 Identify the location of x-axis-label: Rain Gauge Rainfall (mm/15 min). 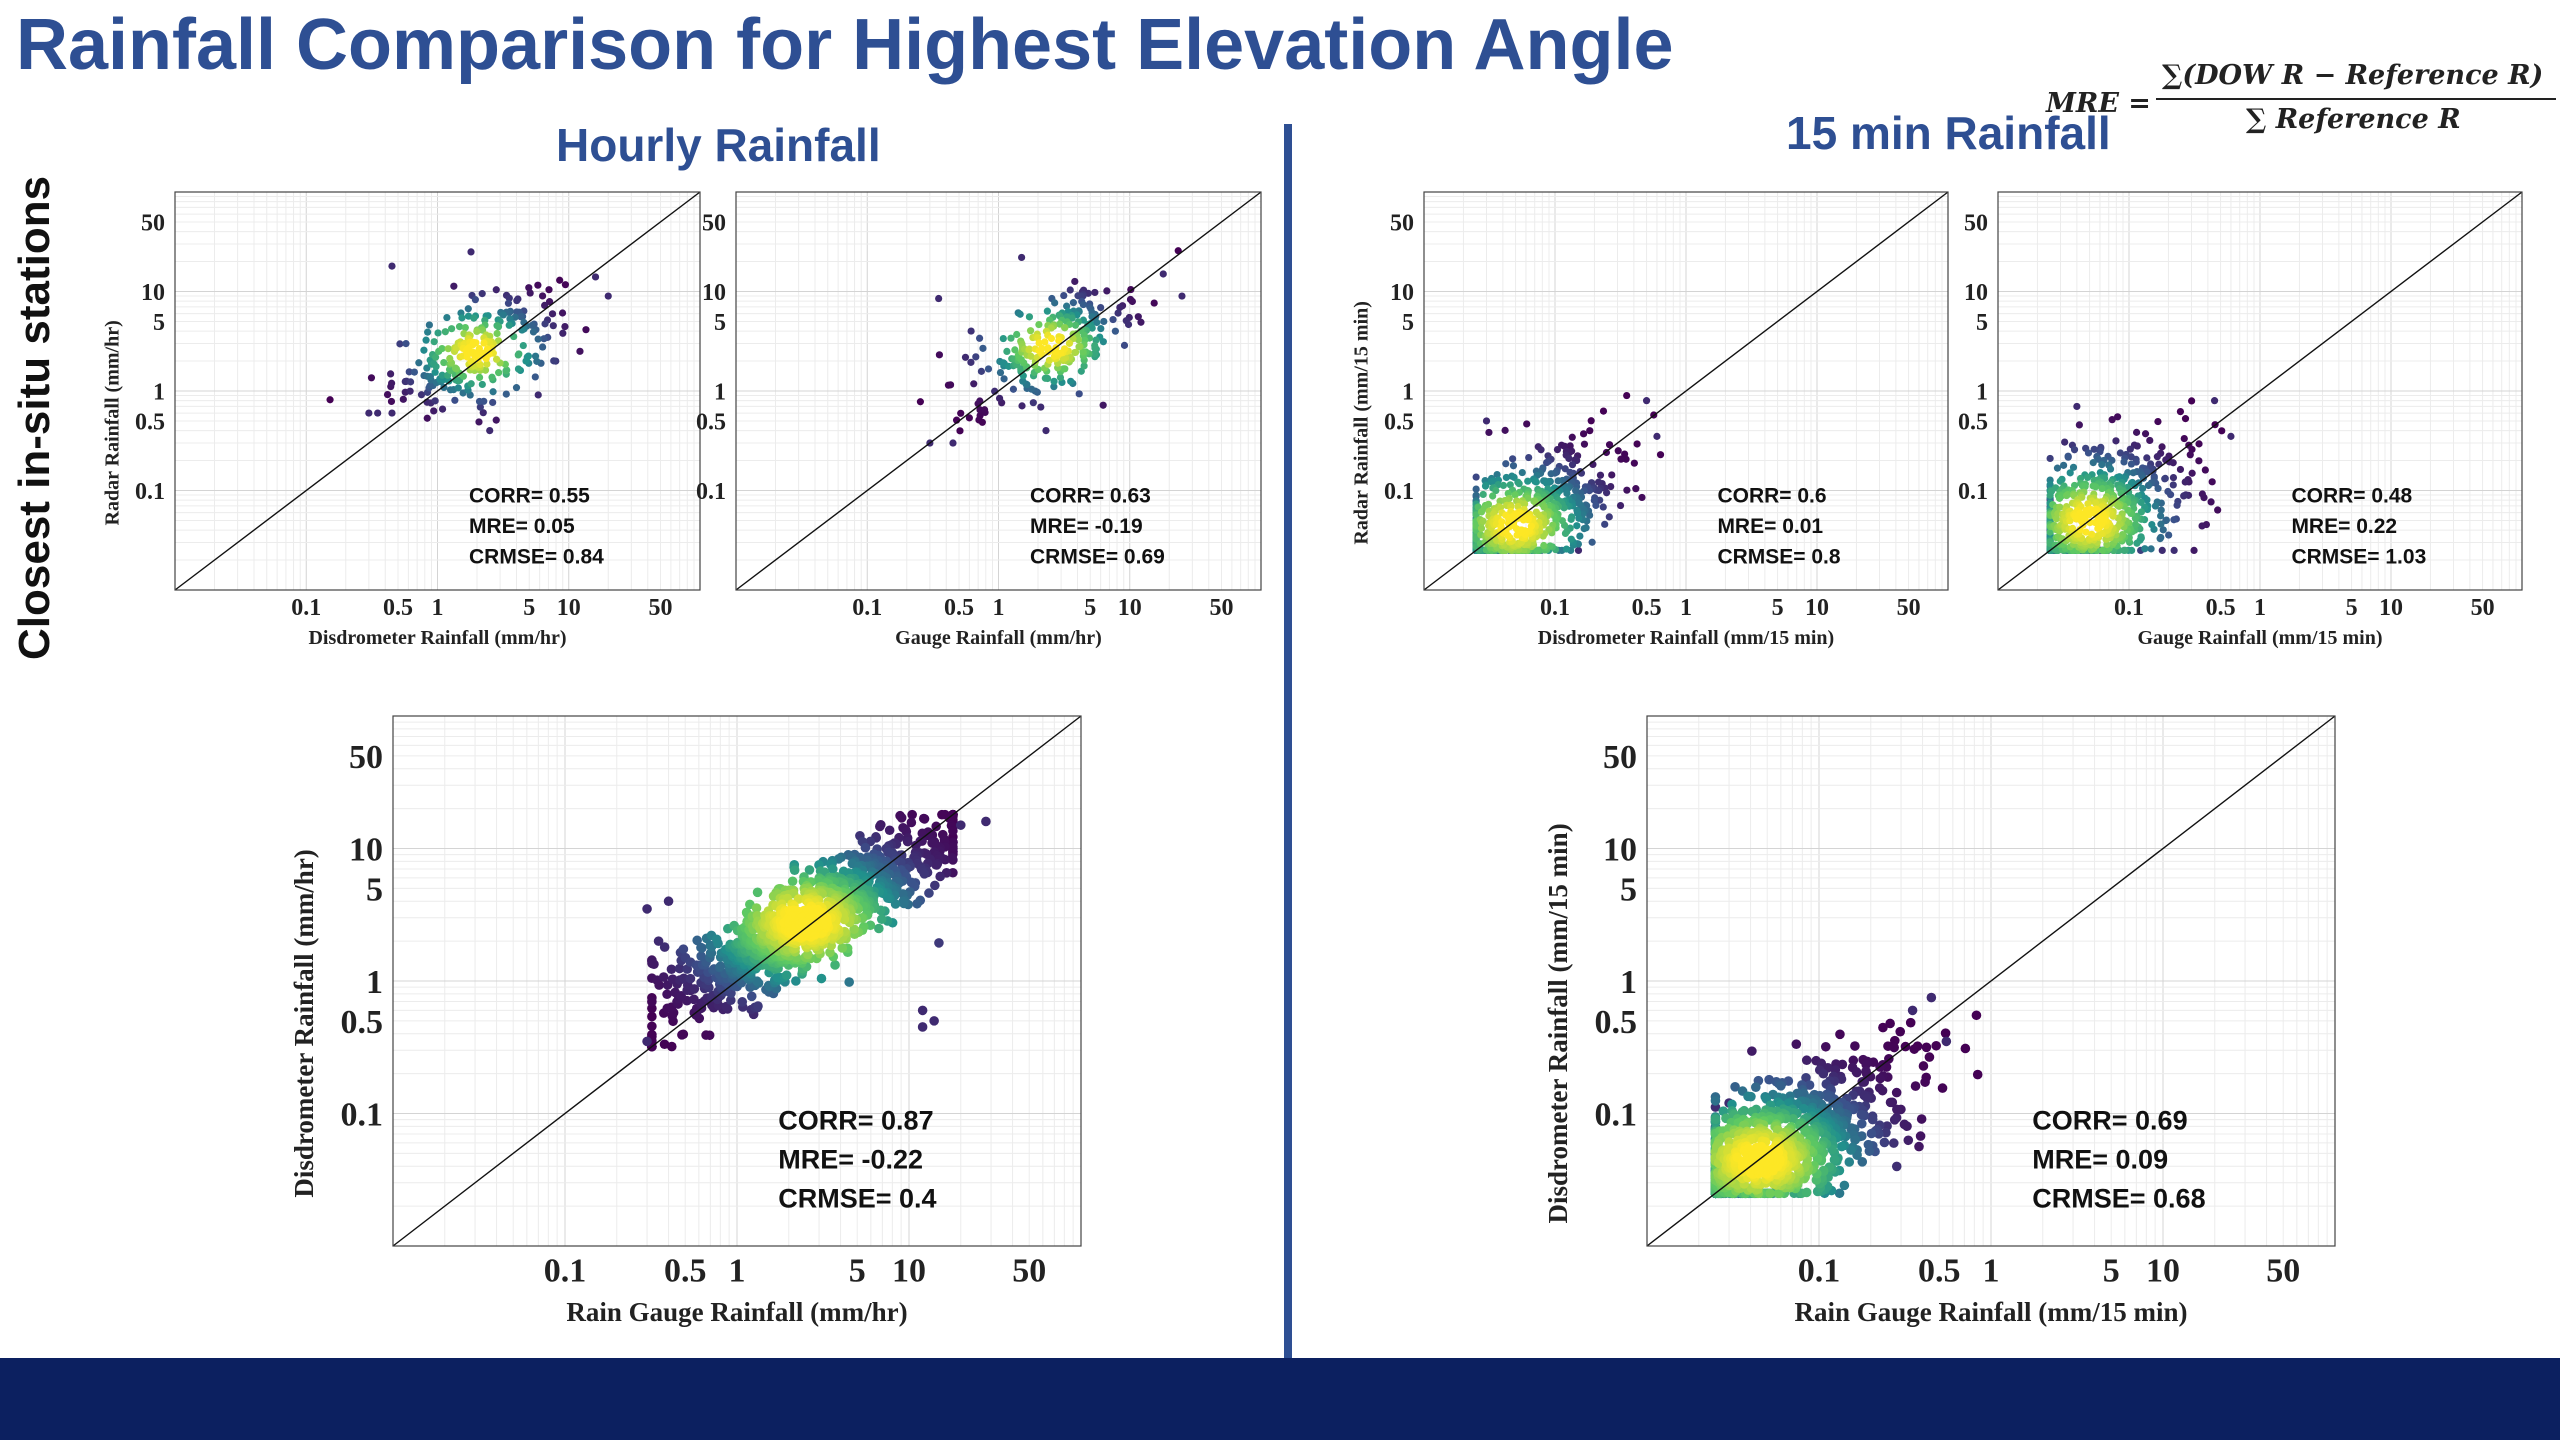
(1990, 1312).